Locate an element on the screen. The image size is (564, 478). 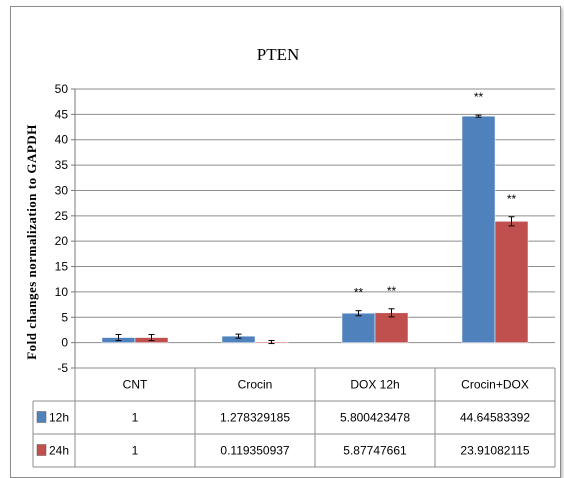
series-label: 12h is located at coordinates (59, 418).